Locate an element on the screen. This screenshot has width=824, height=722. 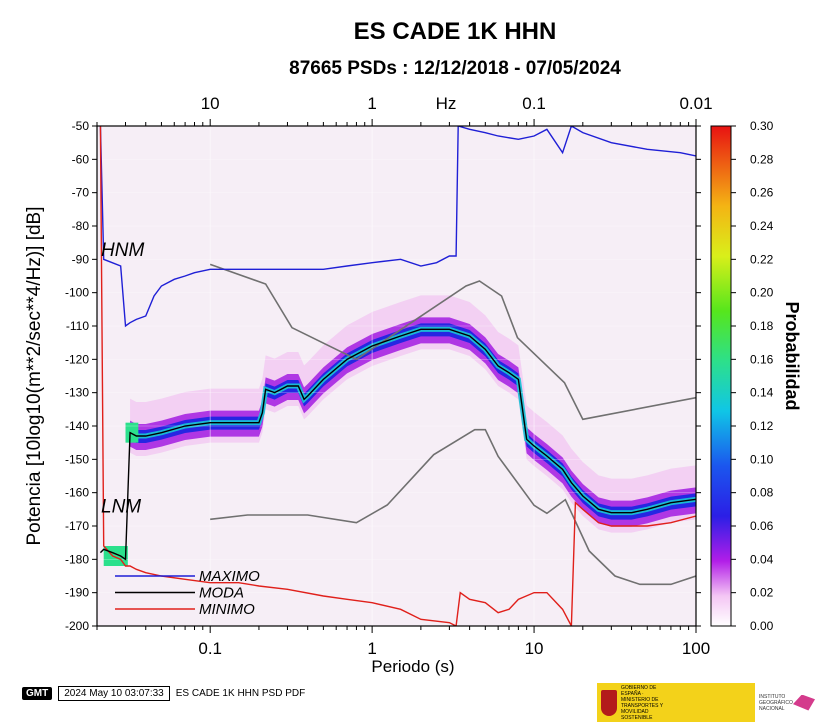
colorbar-tick-label: 0.24 is located at coordinates (762, 226).